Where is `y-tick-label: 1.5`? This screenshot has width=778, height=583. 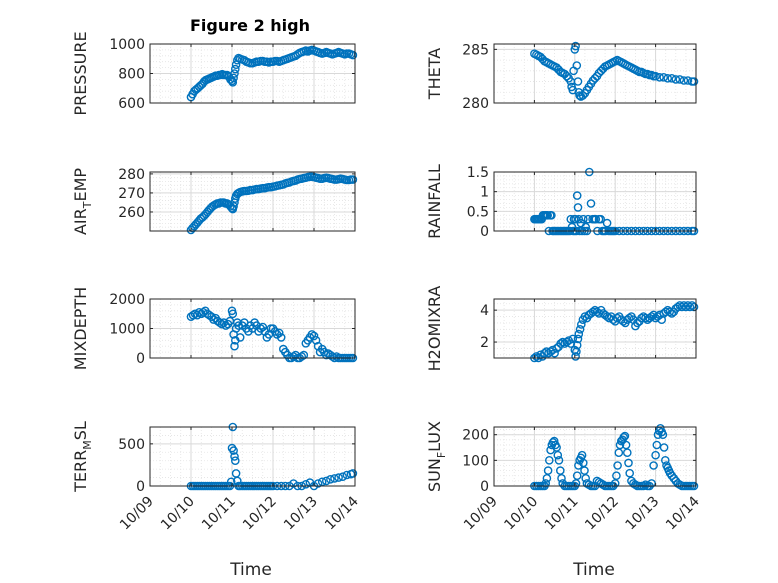 y-tick-label: 1.5 is located at coordinates (478, 173).